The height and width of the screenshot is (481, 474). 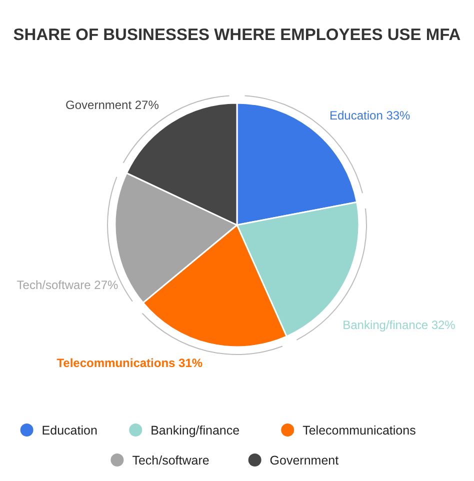 I want to click on chart-title: SHARE OF BUSINESSES WHERE EMPLOYEES USE MFA, so click(x=237, y=35).